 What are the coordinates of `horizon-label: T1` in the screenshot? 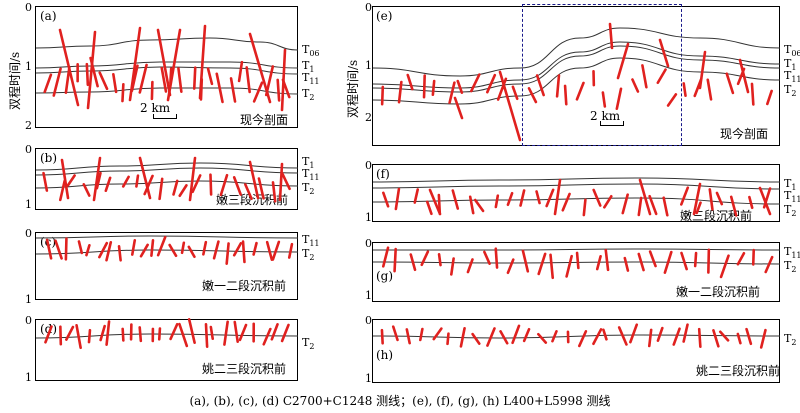 It's located at (308, 67).